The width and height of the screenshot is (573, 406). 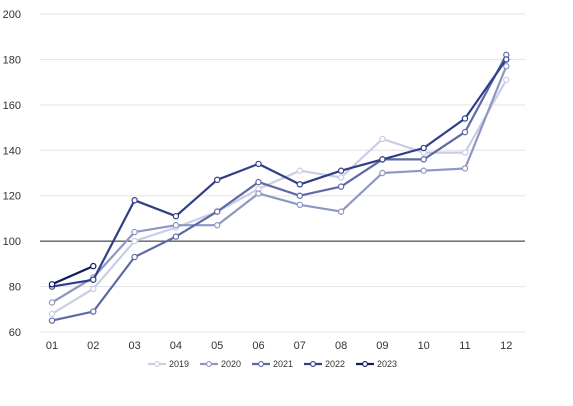 I want to click on legend-label: 2021, so click(x=283, y=364).